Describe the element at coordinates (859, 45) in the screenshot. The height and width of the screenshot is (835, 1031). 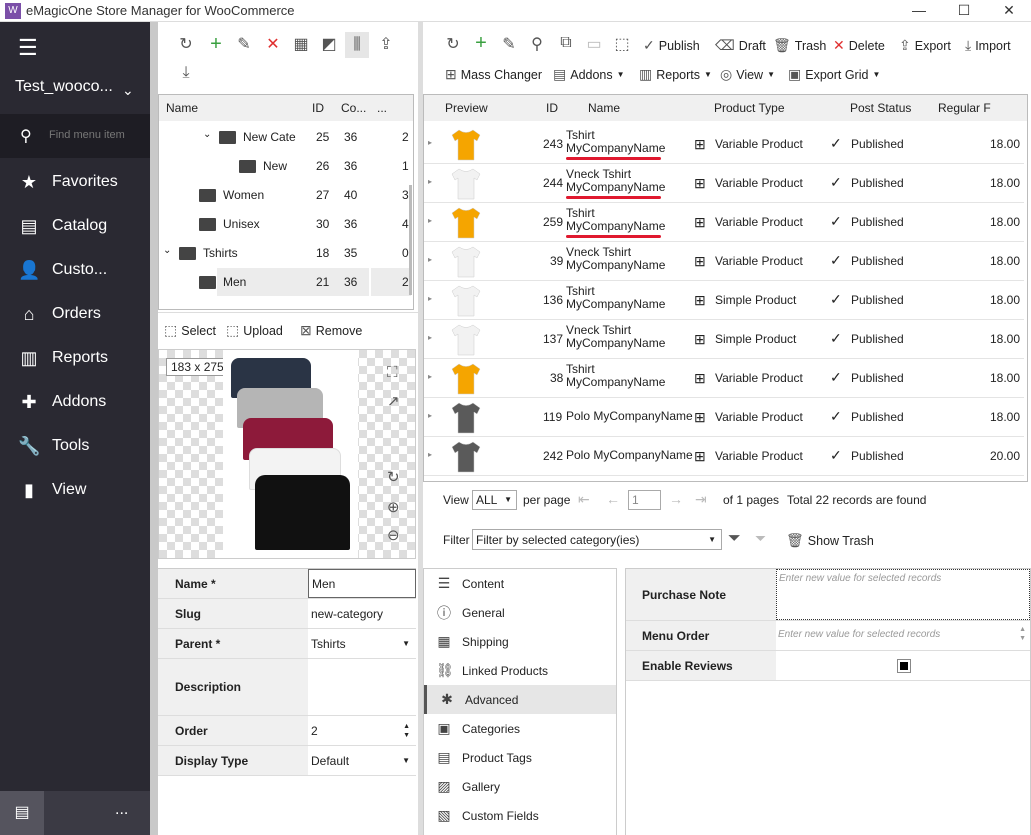
I see `delete-button: ✕ Delete` at that location.